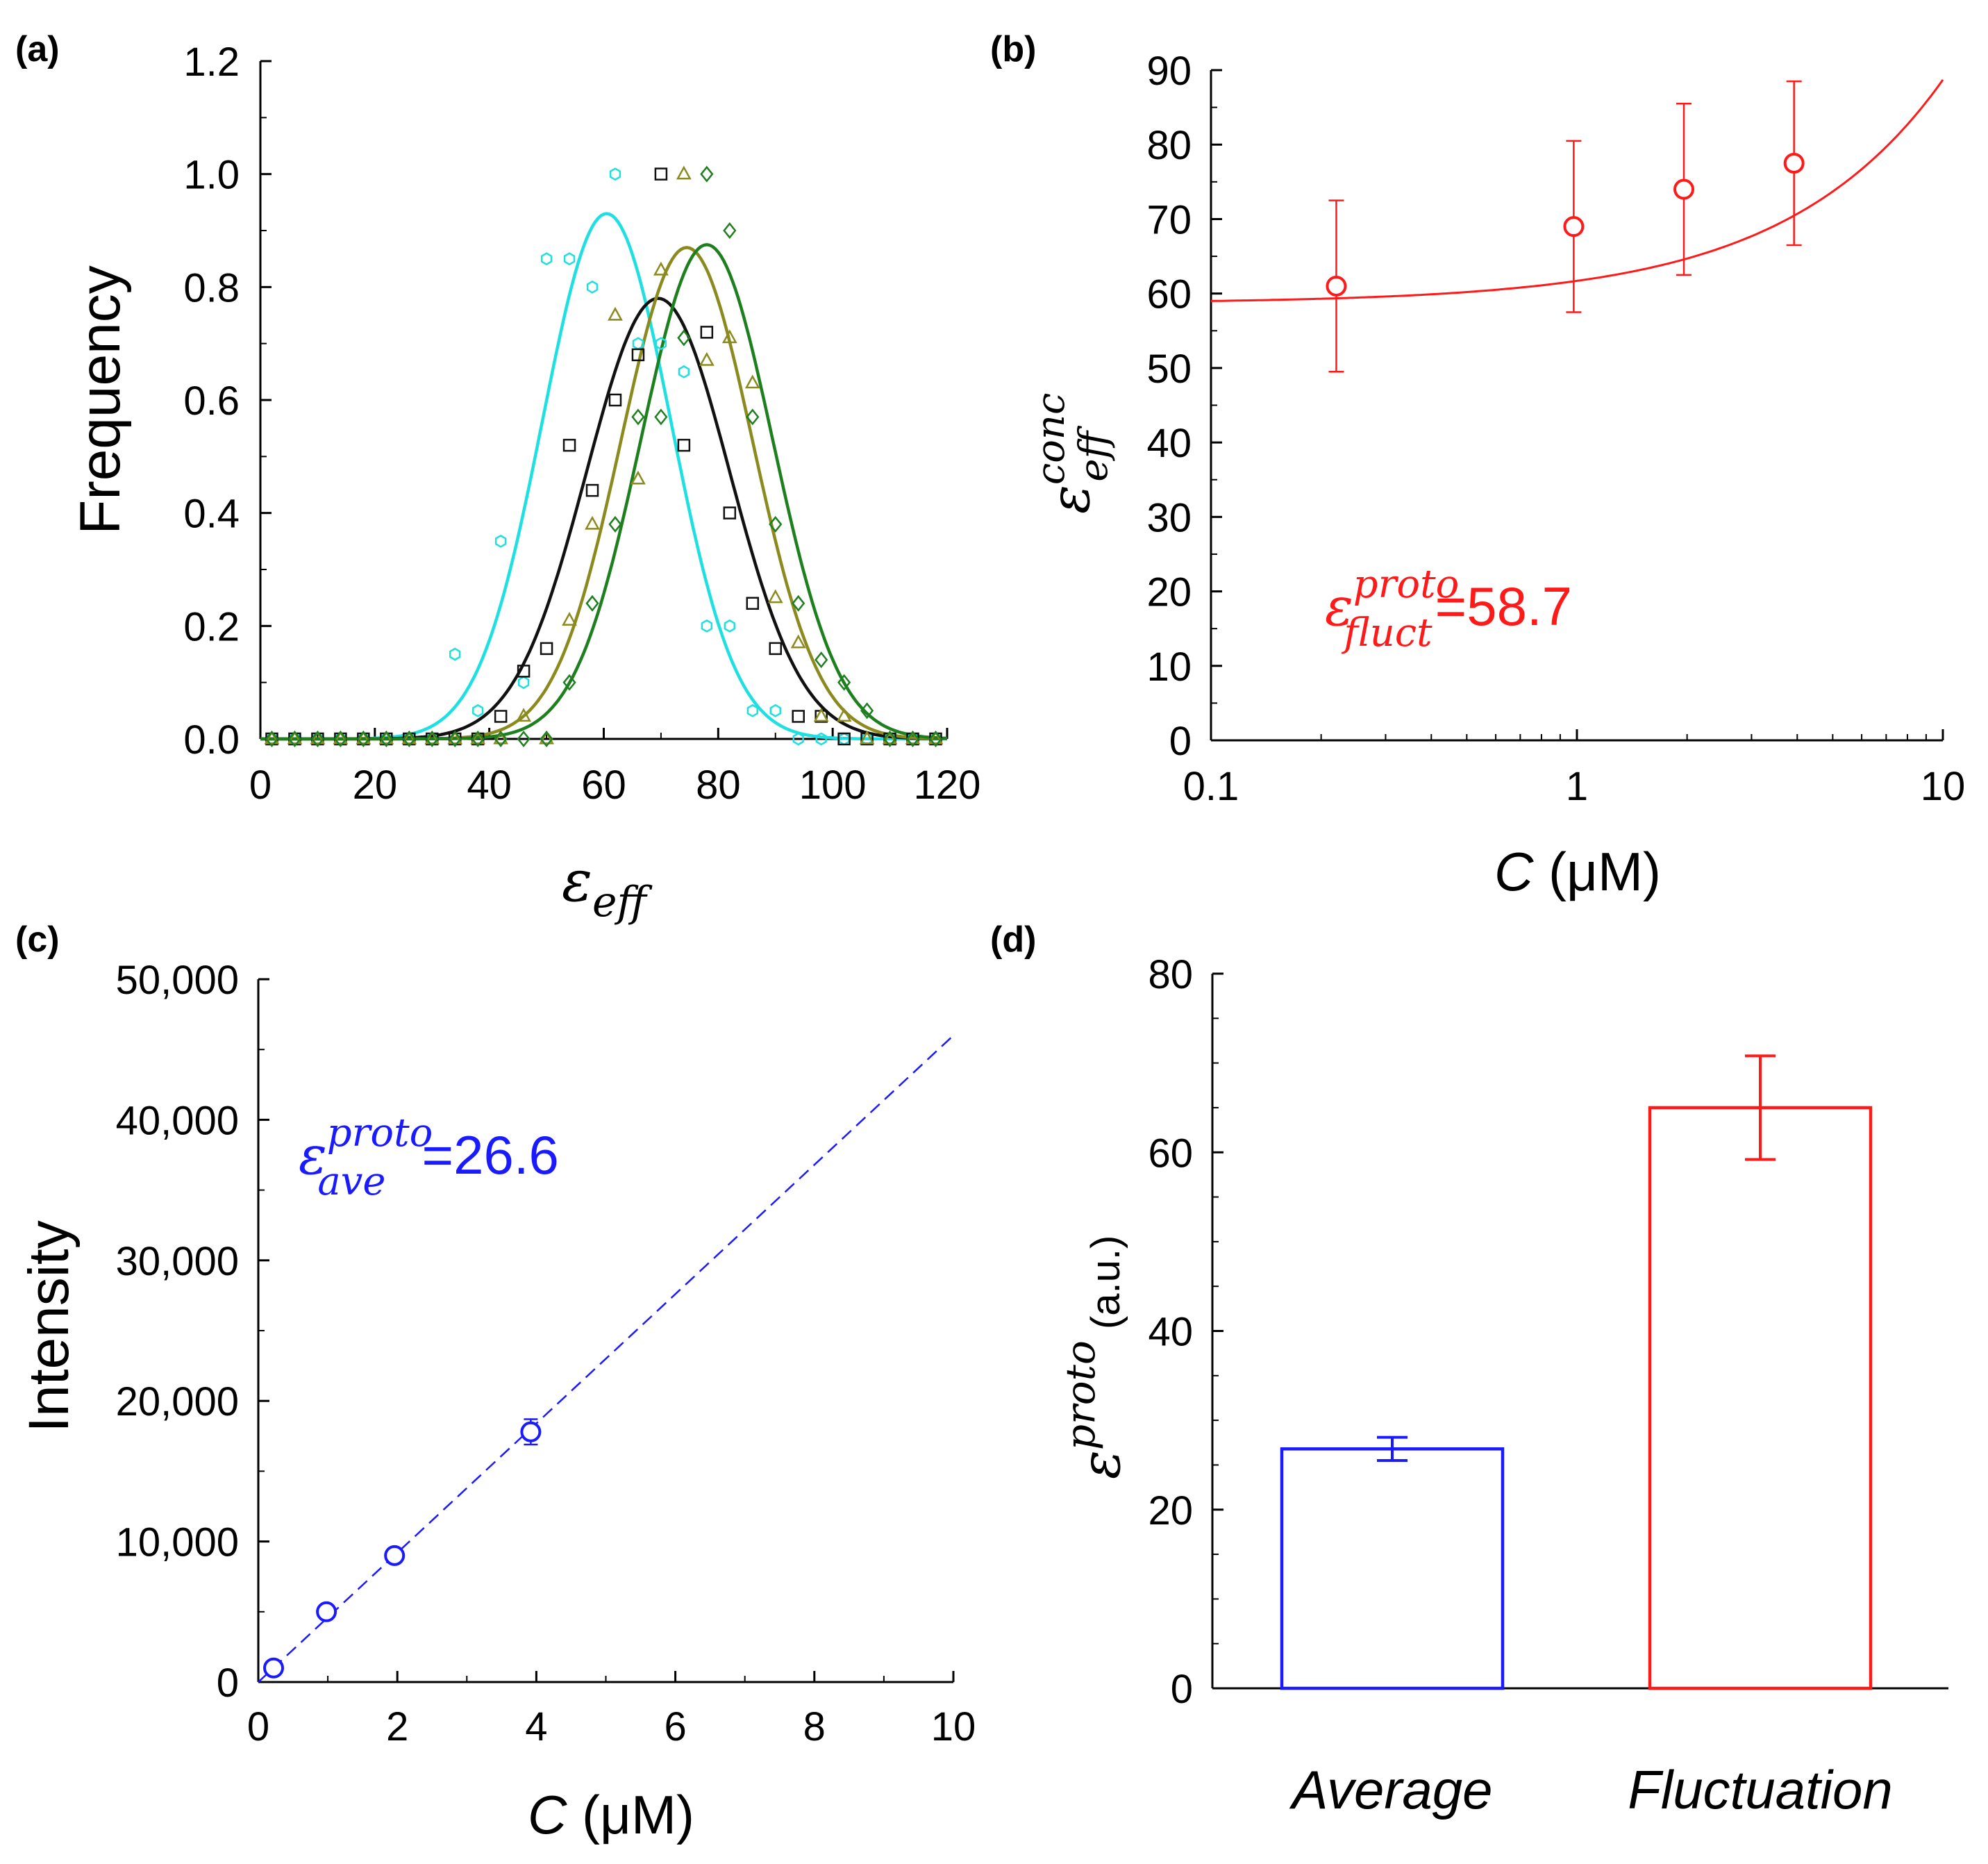 The height and width of the screenshot is (1864, 1988). Describe the element at coordinates (380, 1133) in the screenshot. I see `panel-c-annotation-superscript: proto` at that location.